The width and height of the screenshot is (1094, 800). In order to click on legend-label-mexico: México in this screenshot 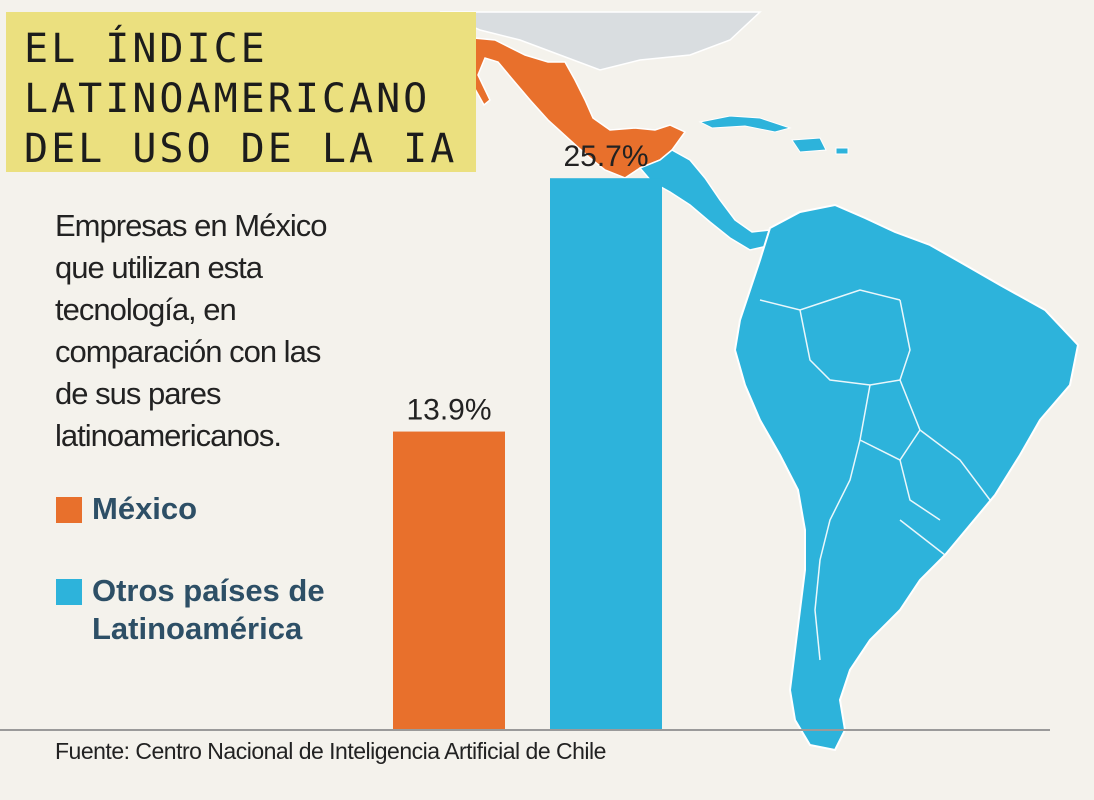, I will do `click(145, 508)`.